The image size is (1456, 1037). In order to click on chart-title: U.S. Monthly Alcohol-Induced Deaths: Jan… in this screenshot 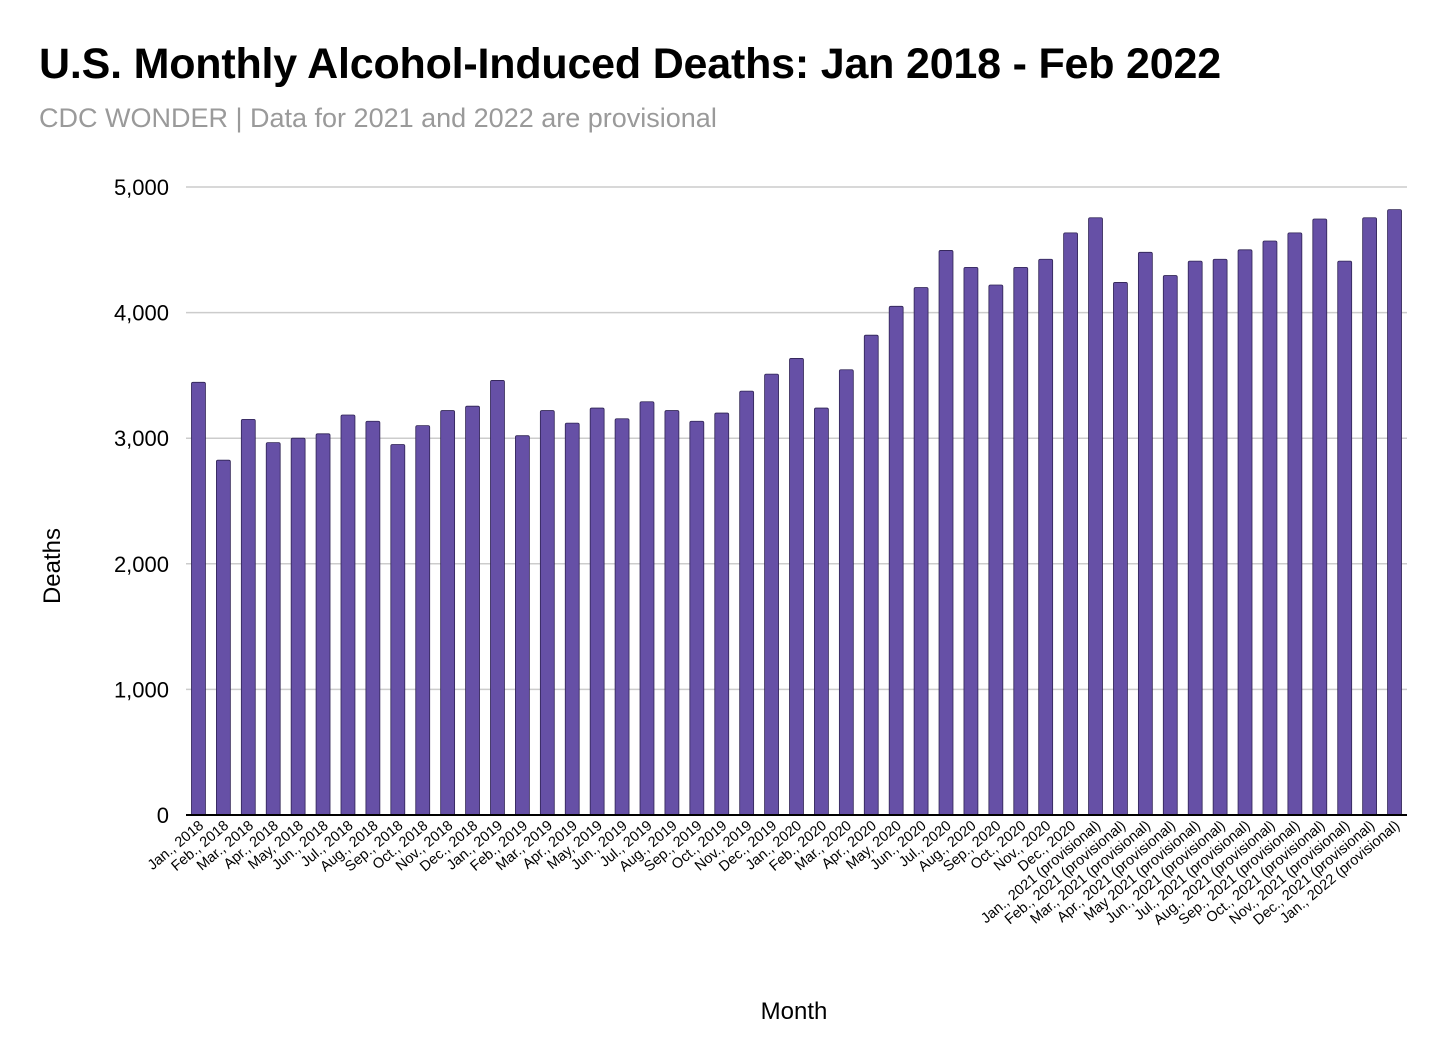, I will do `click(630, 64)`.